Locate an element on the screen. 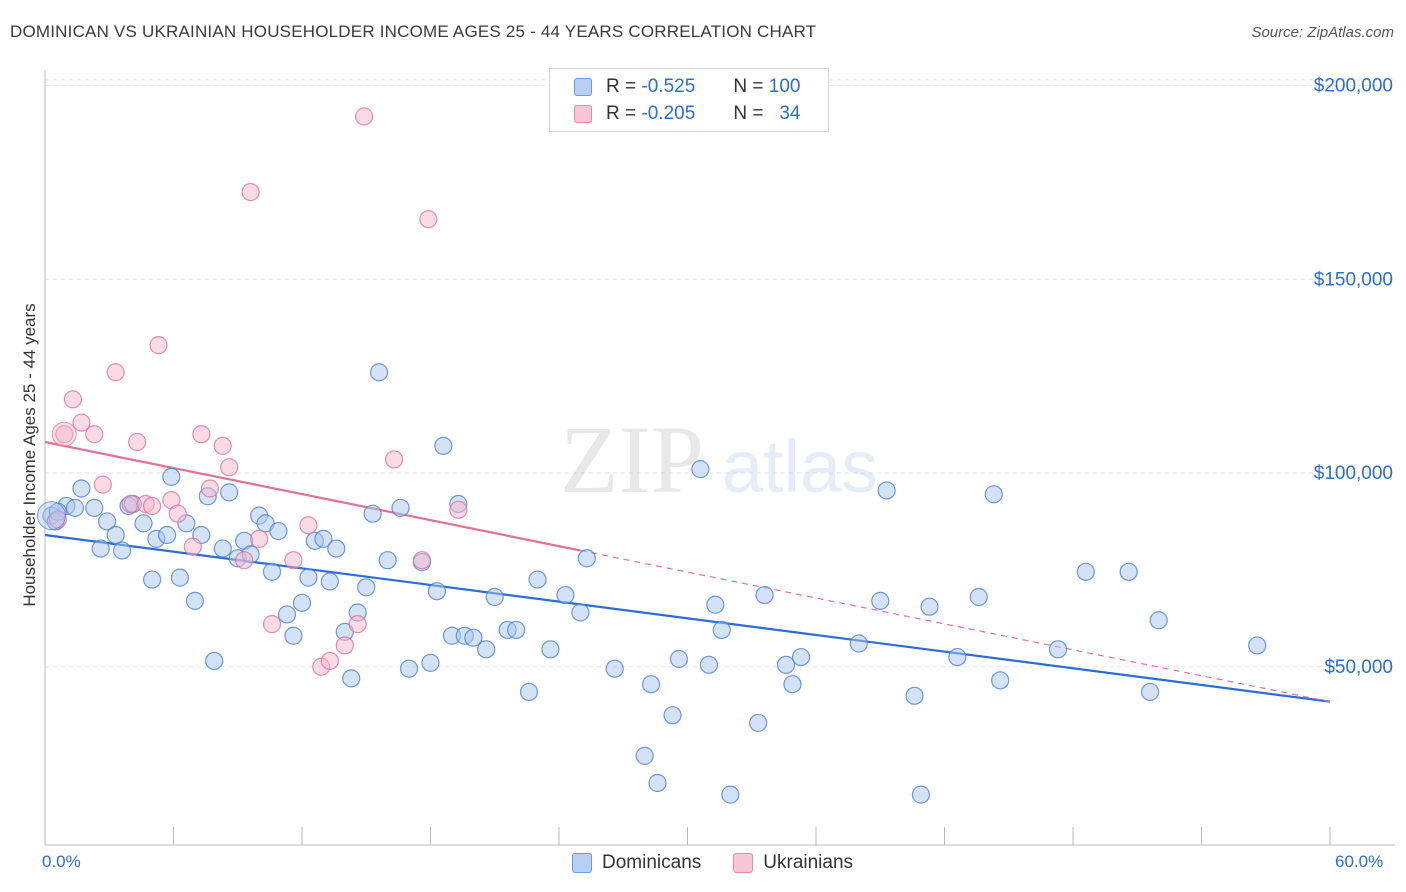  legend-swatch-pink is located at coordinates (583, 114).